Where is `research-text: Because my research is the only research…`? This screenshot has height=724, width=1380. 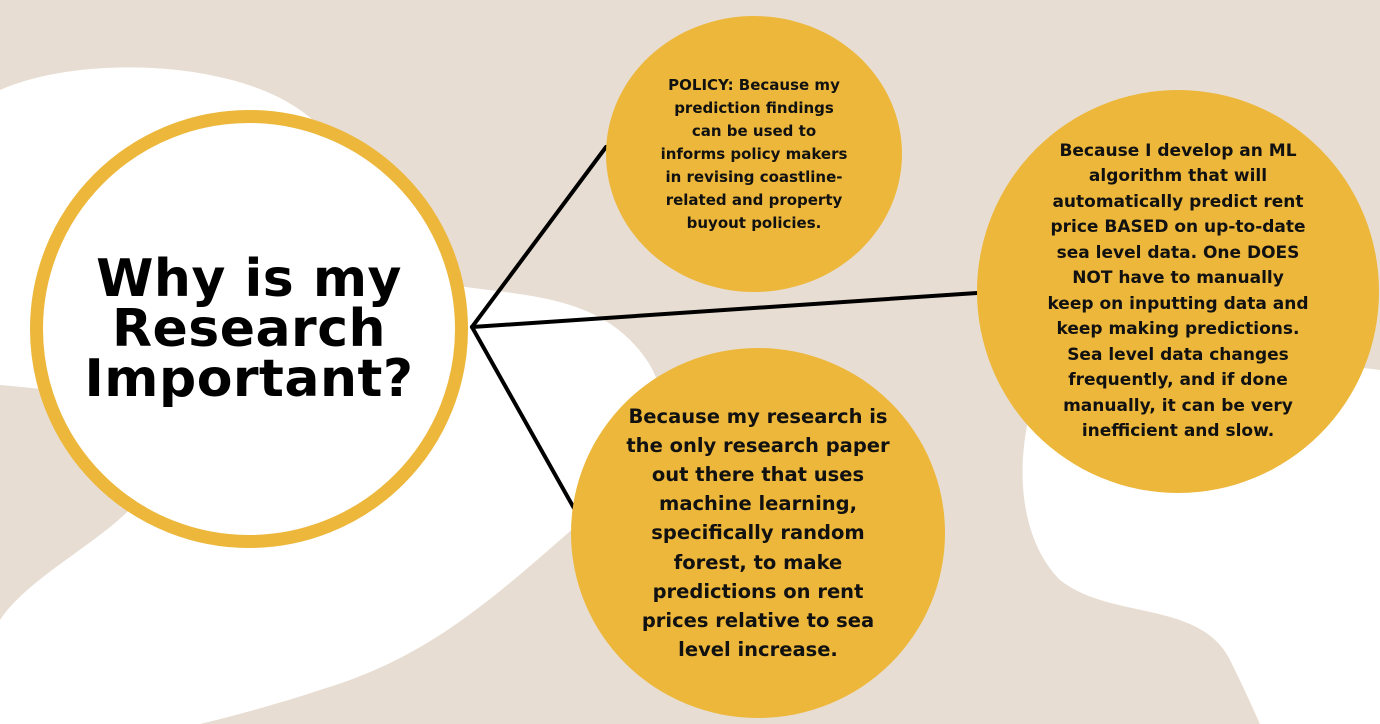
research-text: Because my research is the only research… is located at coordinates (758, 533).